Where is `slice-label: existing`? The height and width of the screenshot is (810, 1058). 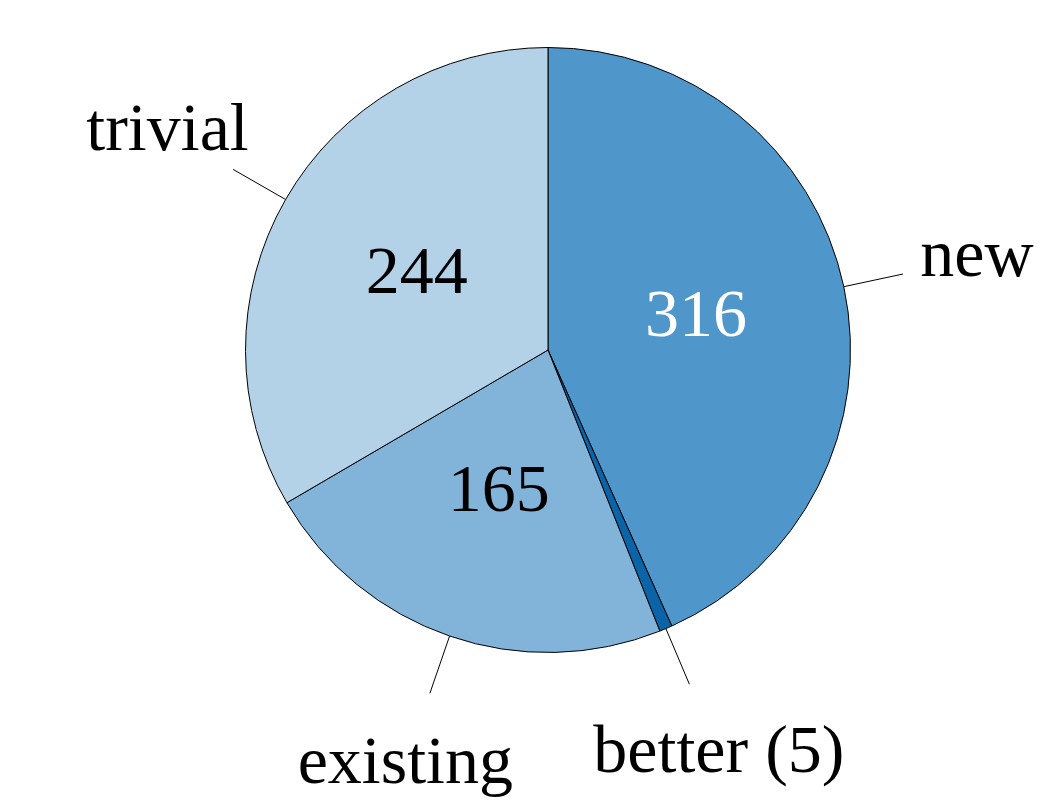 slice-label: existing is located at coordinates (405, 759).